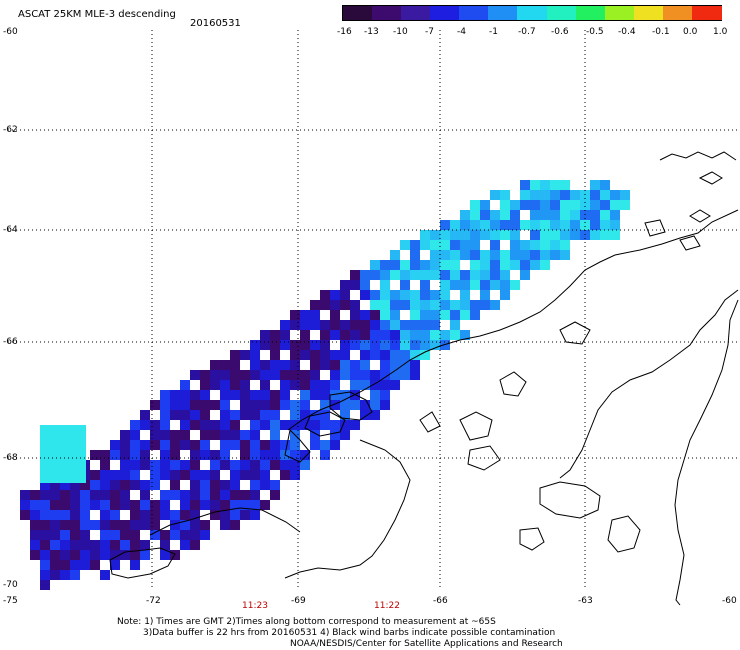 This screenshot has width=740, height=650. I want to click on swath-patch, so click(63, 454).